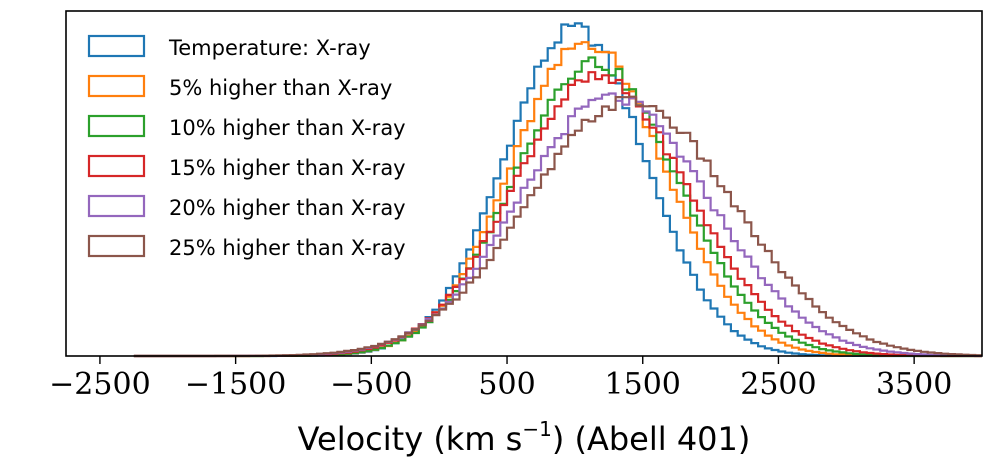 The height and width of the screenshot is (468, 996). I want to click on legend-label: 15% higher than X-ray, so click(287, 168).